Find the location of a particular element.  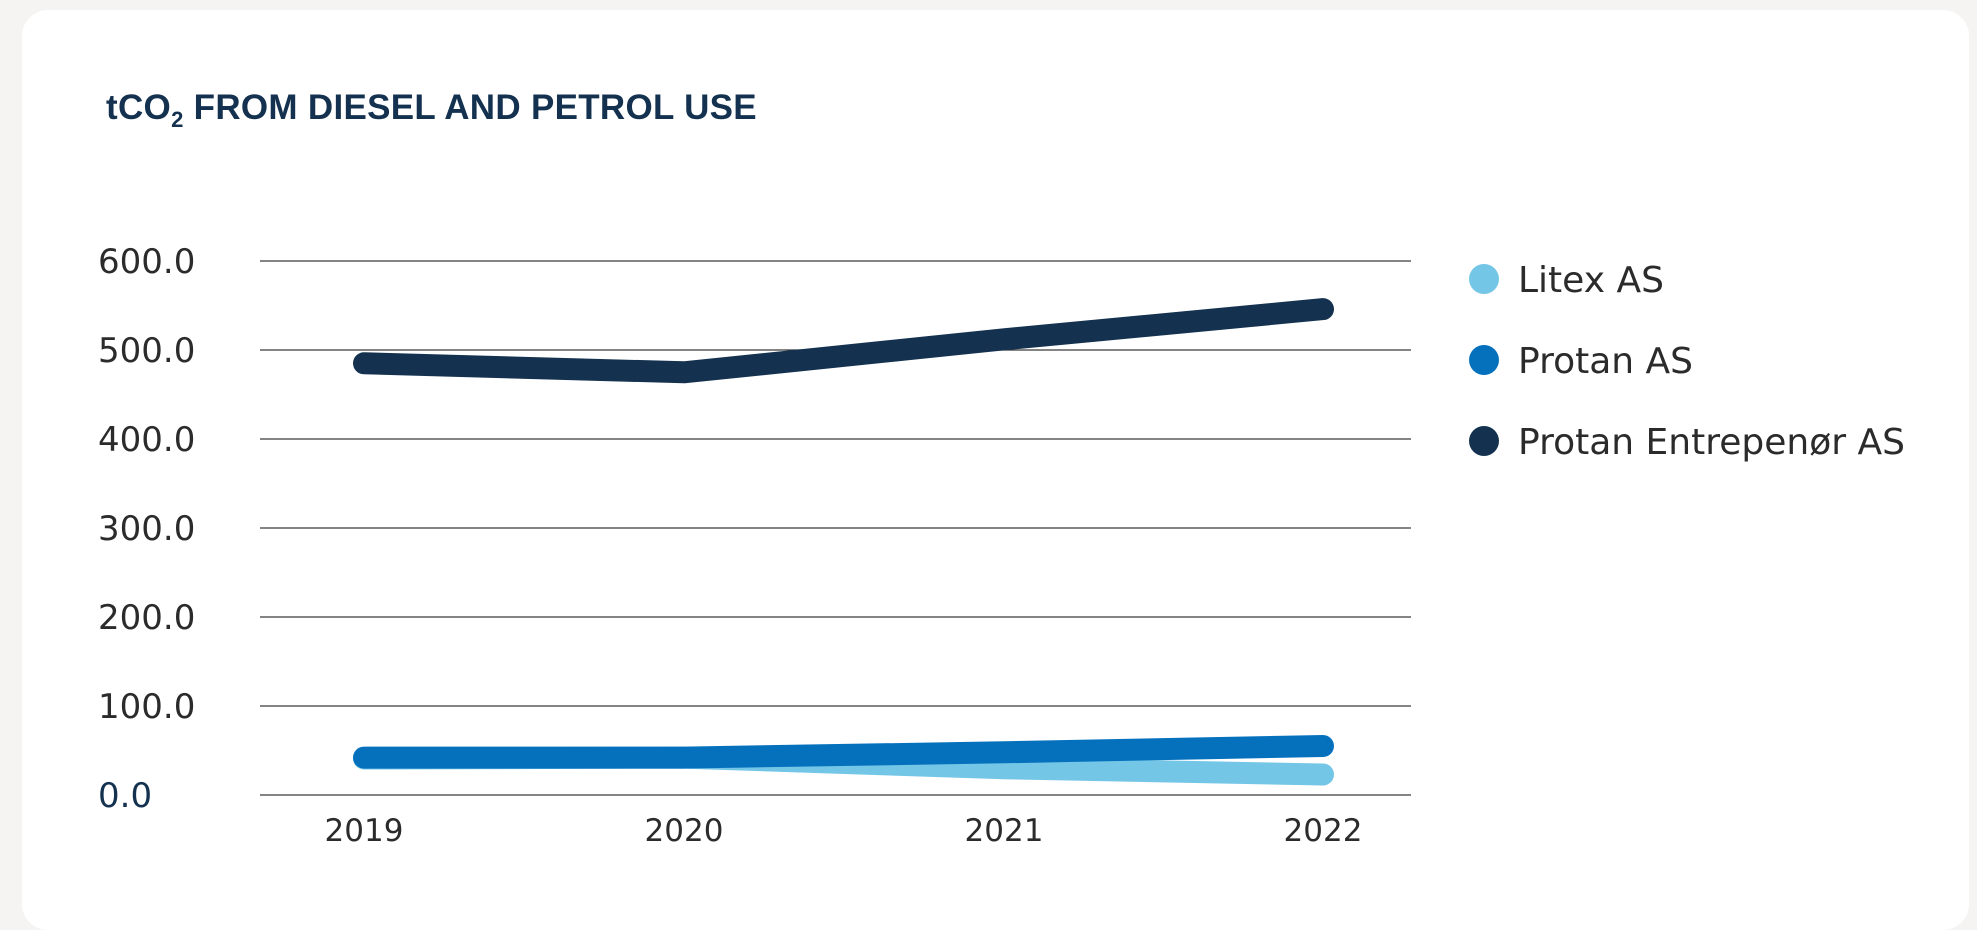

legend: Litex AS Protan AS Protan Entrepenør AS is located at coordinates (1687, 361).